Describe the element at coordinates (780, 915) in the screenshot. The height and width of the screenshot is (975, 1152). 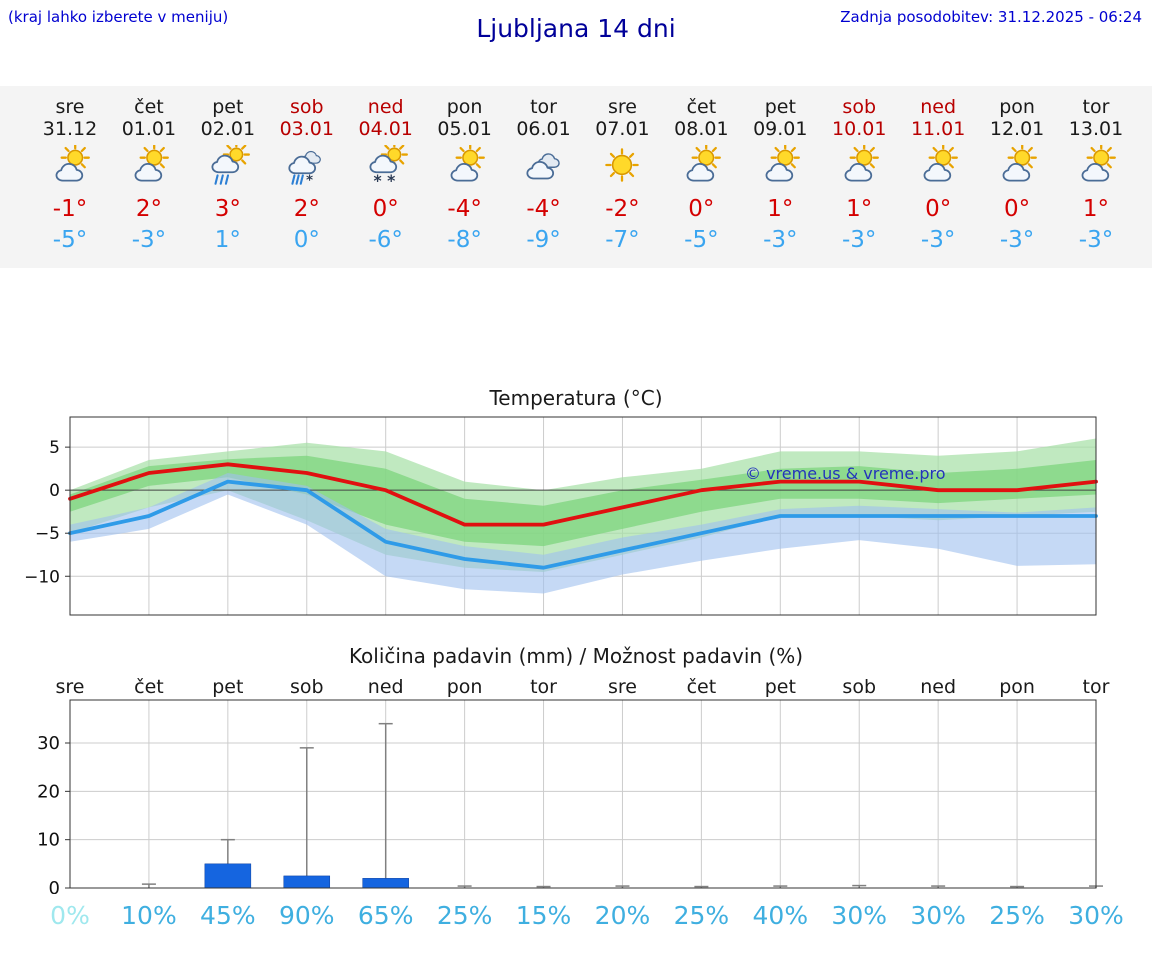
I see `precip-probability: 40%` at that location.